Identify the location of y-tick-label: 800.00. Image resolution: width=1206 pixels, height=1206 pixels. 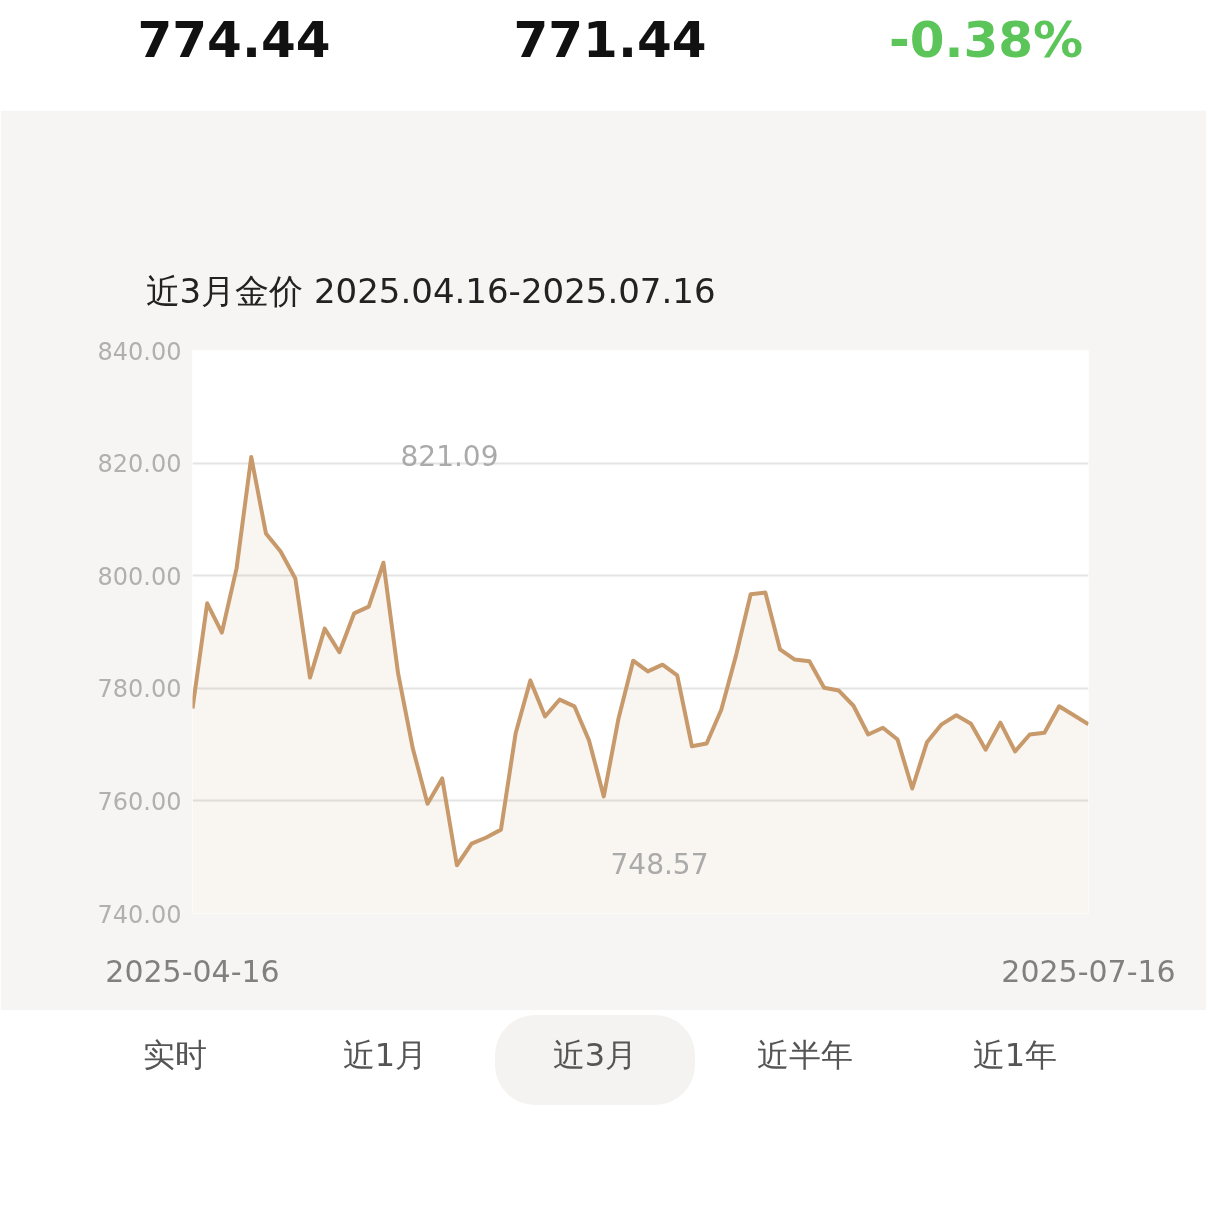
(139, 576).